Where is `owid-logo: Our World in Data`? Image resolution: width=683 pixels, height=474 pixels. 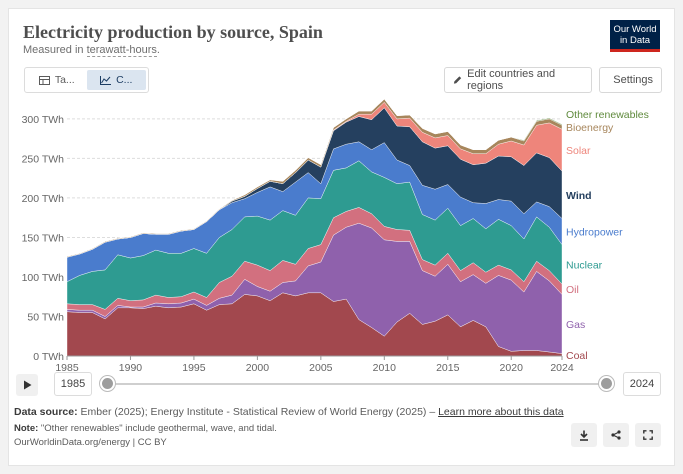 owid-logo: Our World in Data is located at coordinates (635, 36).